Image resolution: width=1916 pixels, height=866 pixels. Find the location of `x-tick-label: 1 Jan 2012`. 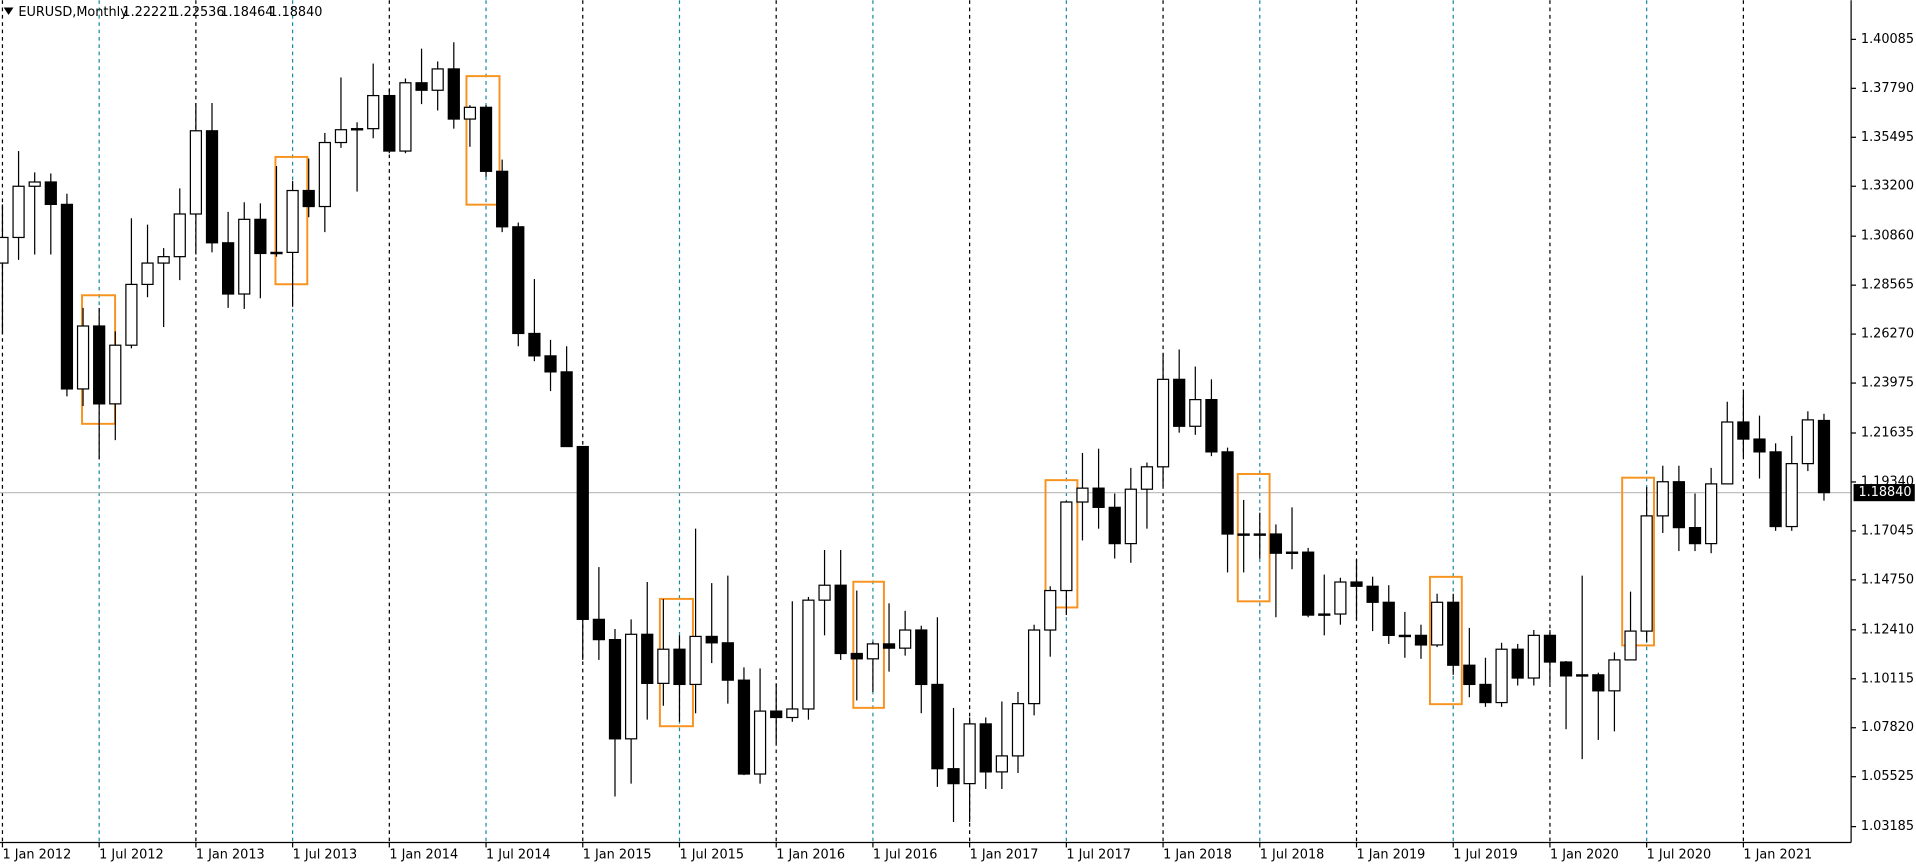

x-tick-label: 1 Jan 2012 is located at coordinates (36, 854).